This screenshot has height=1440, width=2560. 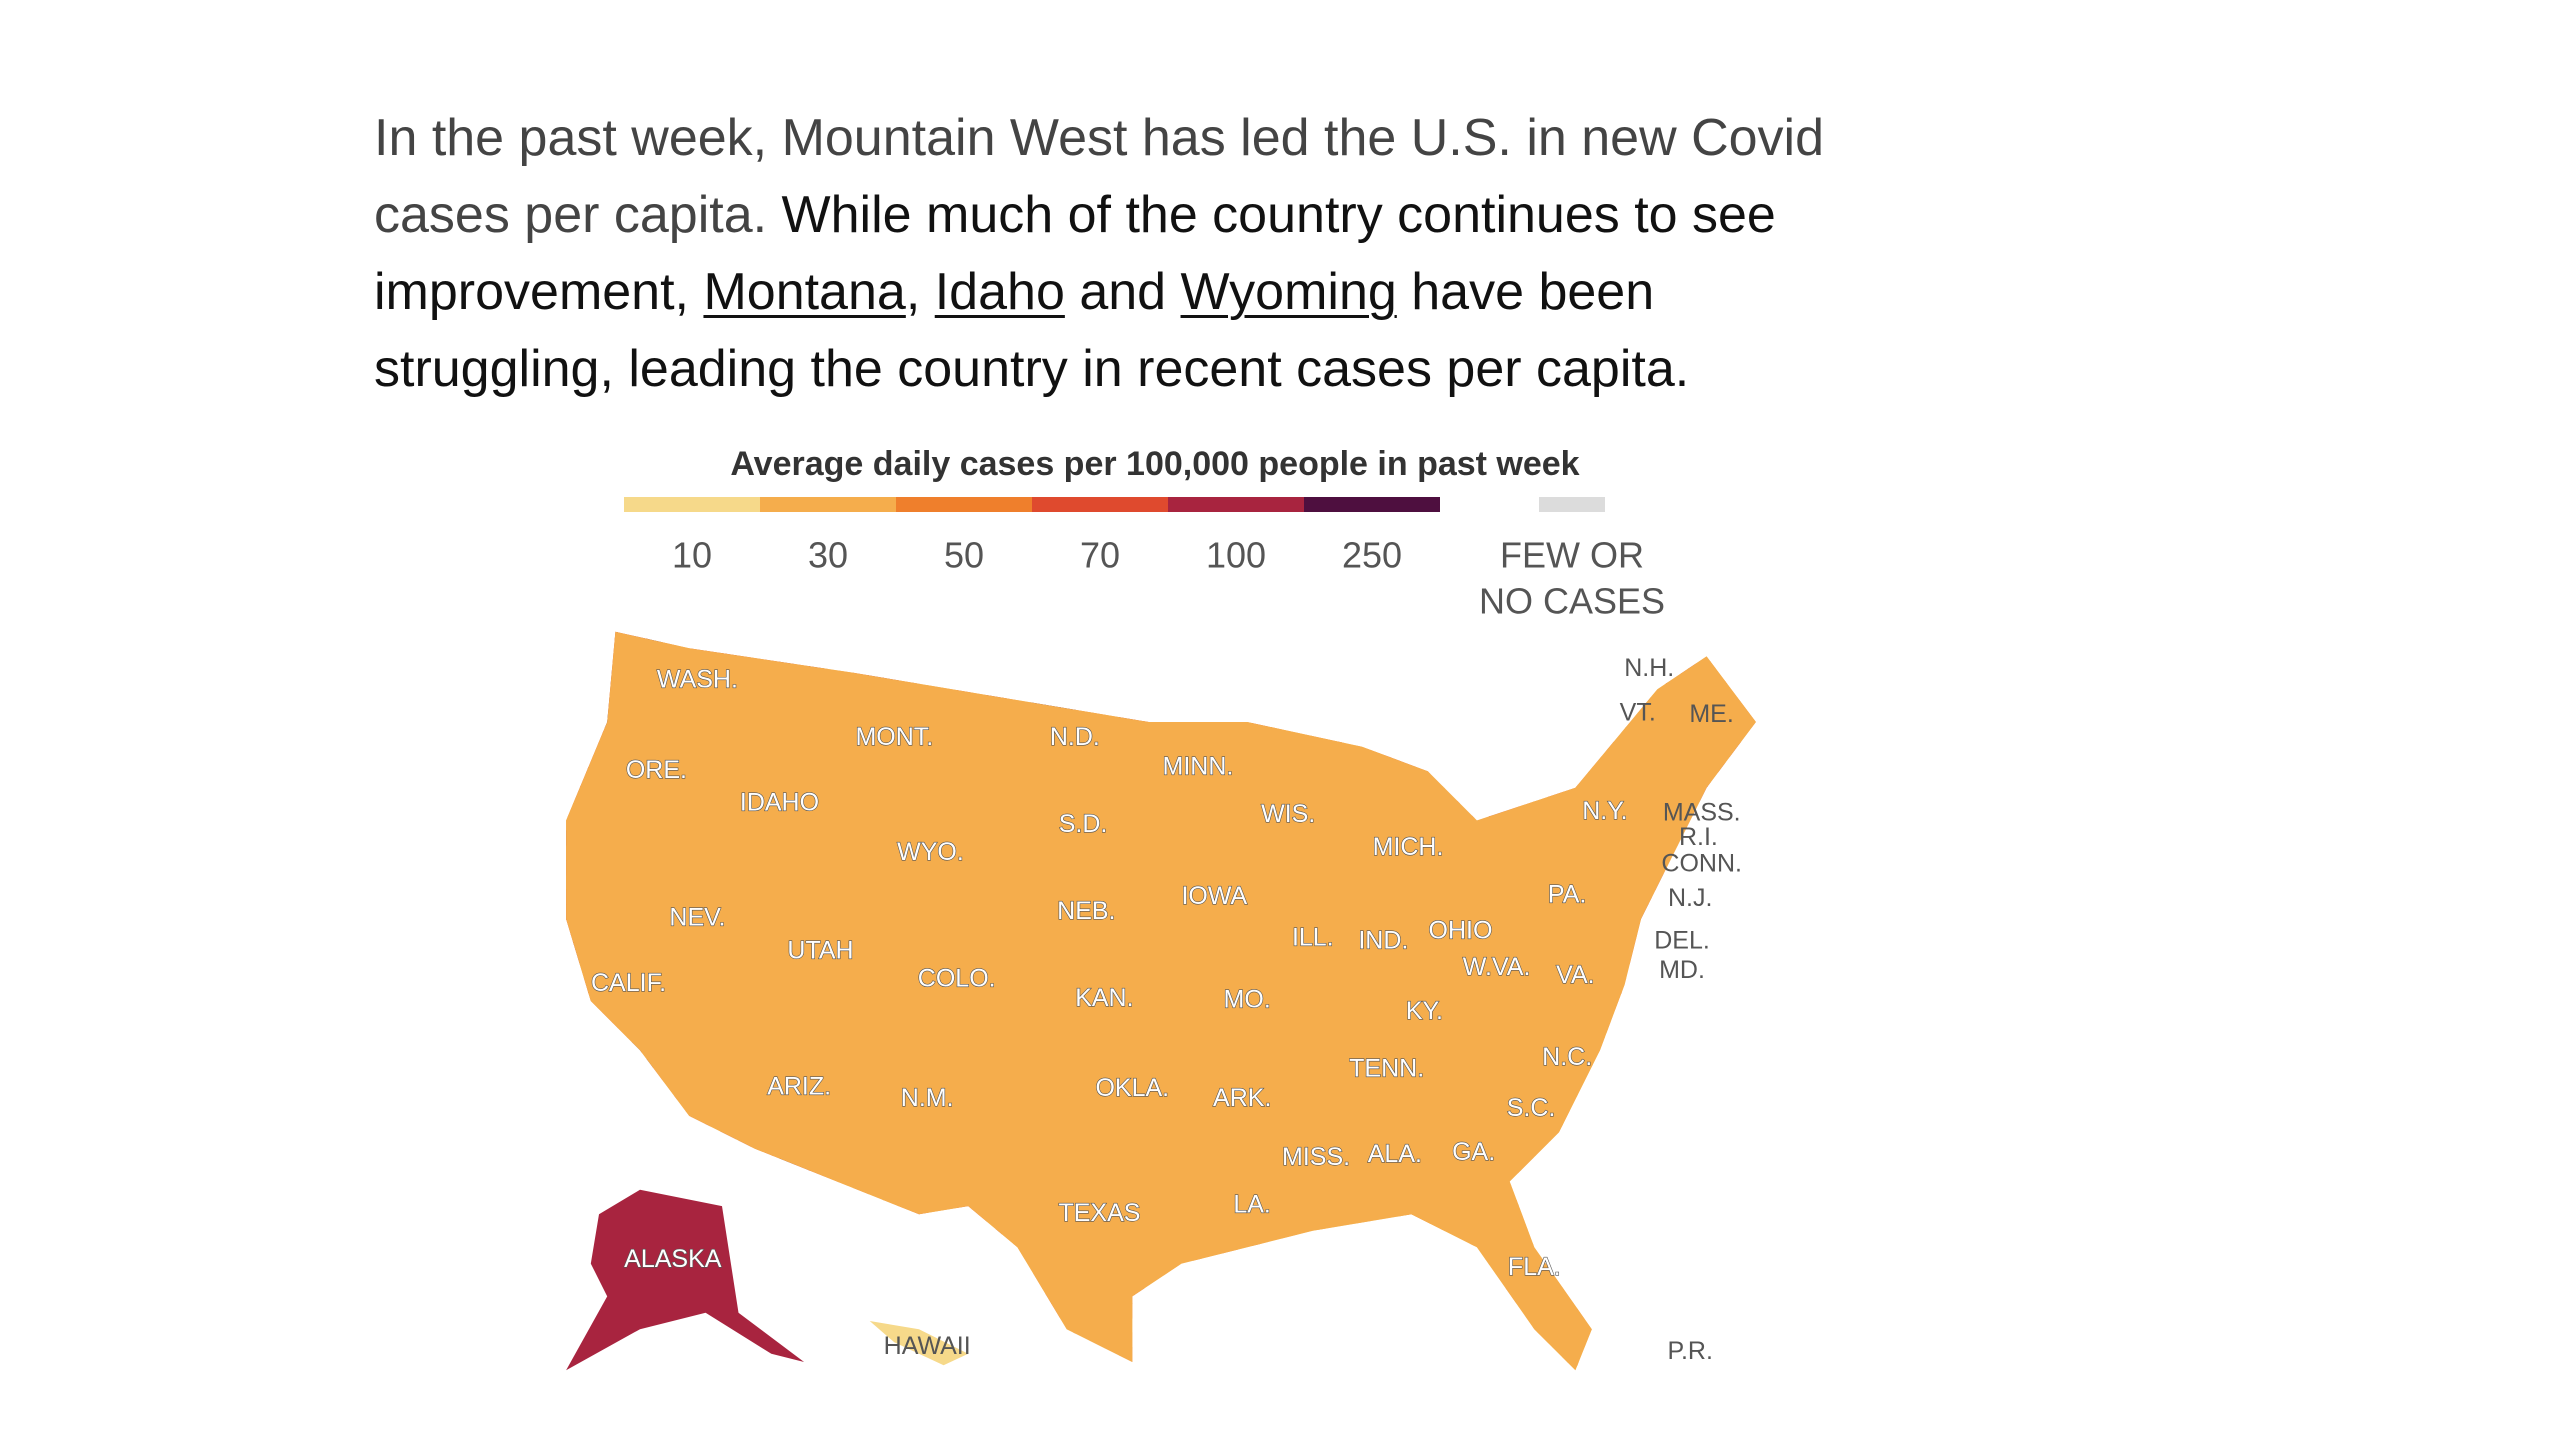 I want to click on link: Montana, so click(x=804, y=292).